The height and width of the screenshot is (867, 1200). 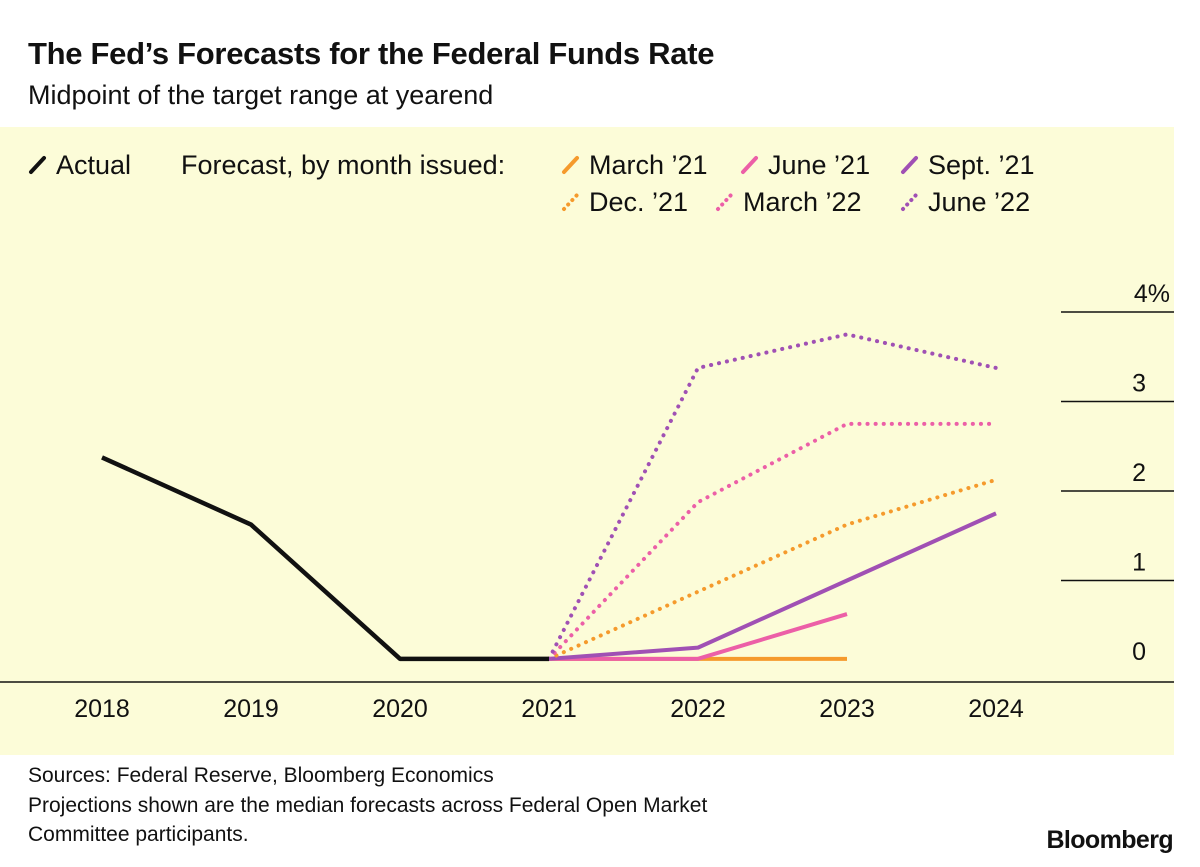 What do you see at coordinates (819, 164) in the screenshot?
I see `legend-label-june21: June ’21` at bounding box center [819, 164].